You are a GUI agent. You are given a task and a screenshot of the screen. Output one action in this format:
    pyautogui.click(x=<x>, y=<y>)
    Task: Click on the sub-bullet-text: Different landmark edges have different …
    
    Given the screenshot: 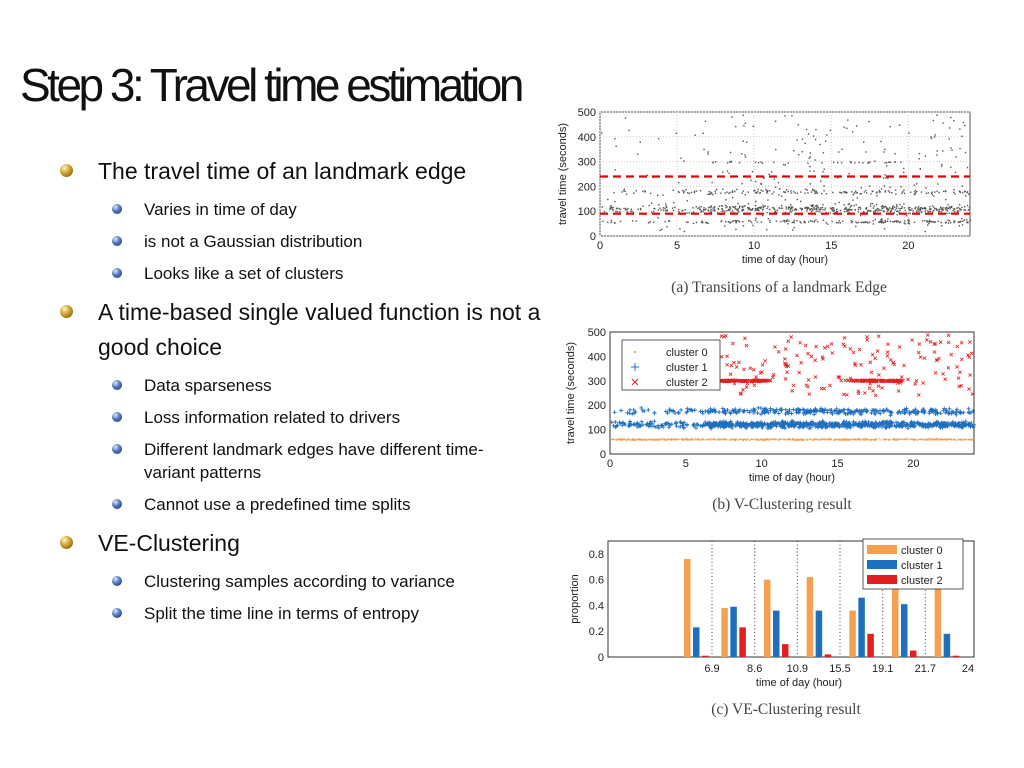 What is the action you would take?
    pyautogui.click(x=314, y=461)
    